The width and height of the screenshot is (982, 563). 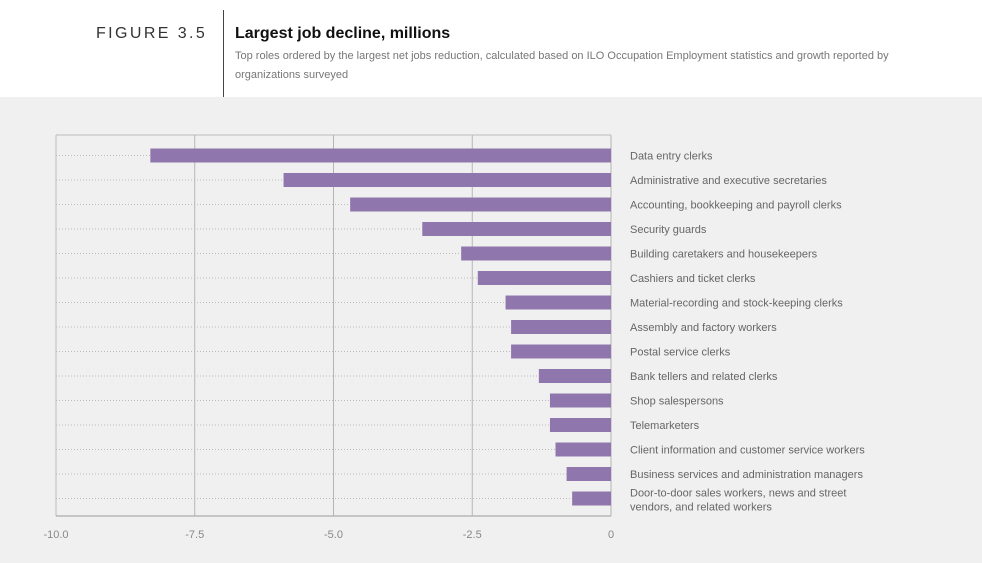 What do you see at coordinates (665, 426) in the screenshot?
I see `category-label: Telemarketers` at bounding box center [665, 426].